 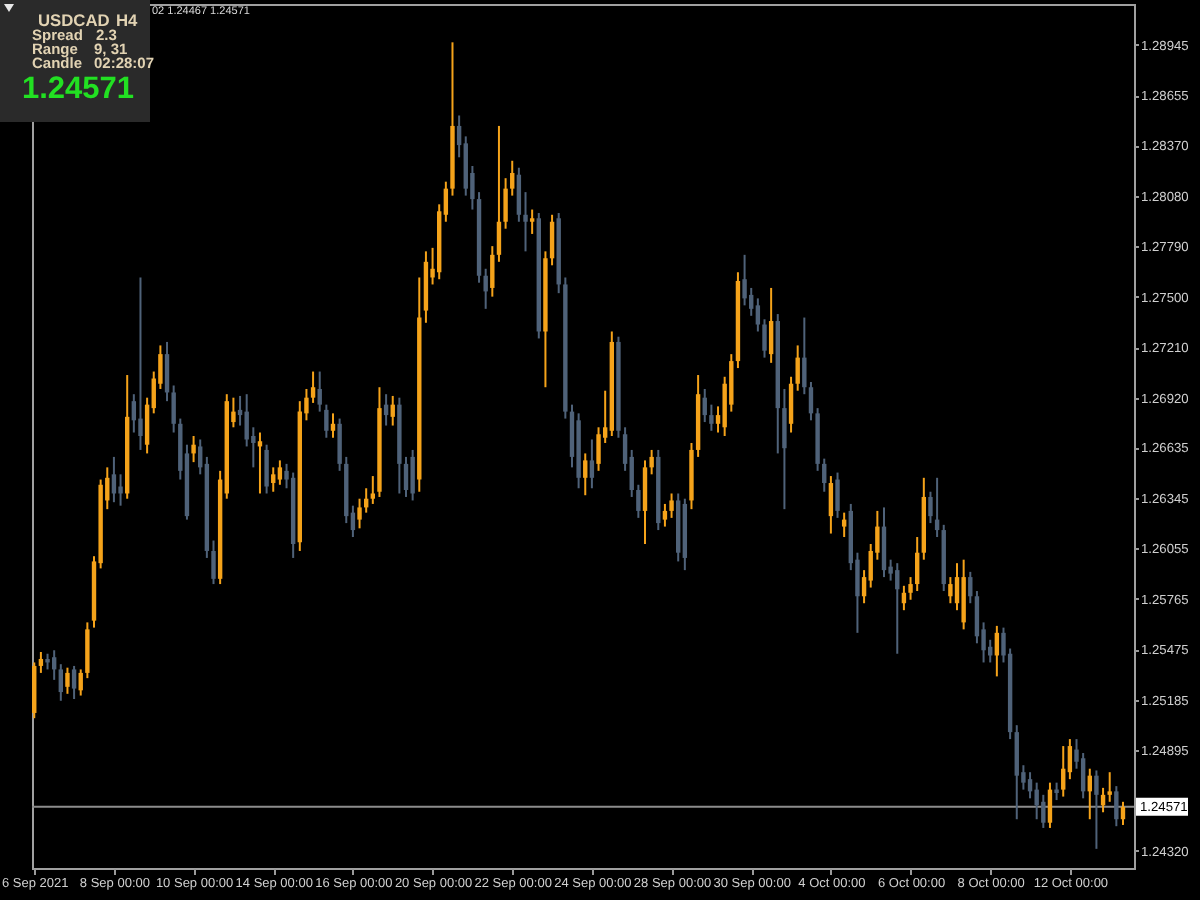 What do you see at coordinates (78, 88) in the screenshot?
I see `annotation: 1.24571` at bounding box center [78, 88].